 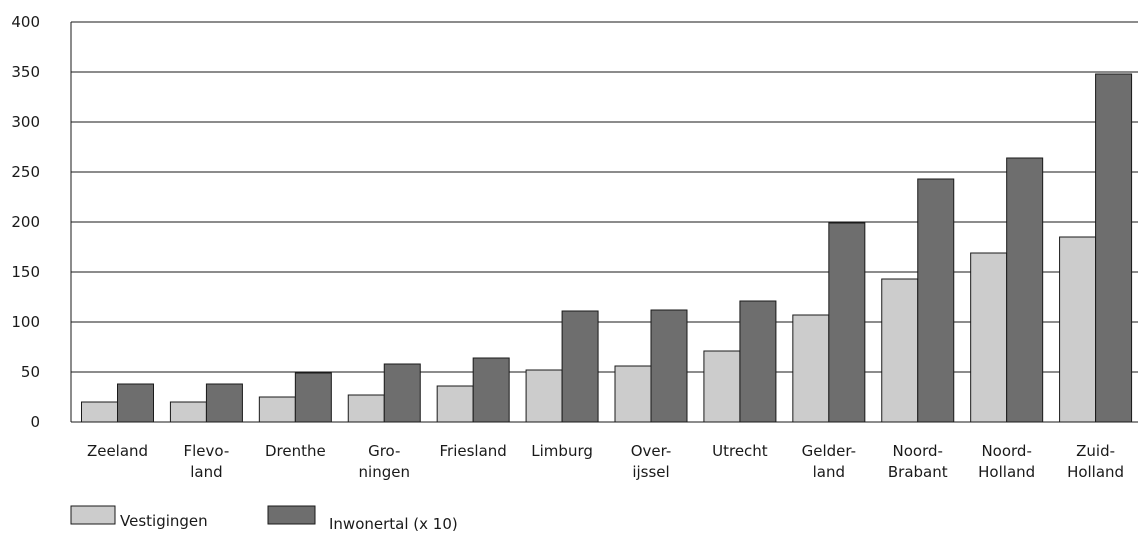 What do you see at coordinates (393, 524) in the screenshot?
I see `legend-label-inwonertal: Inwonertal (x 10)` at bounding box center [393, 524].